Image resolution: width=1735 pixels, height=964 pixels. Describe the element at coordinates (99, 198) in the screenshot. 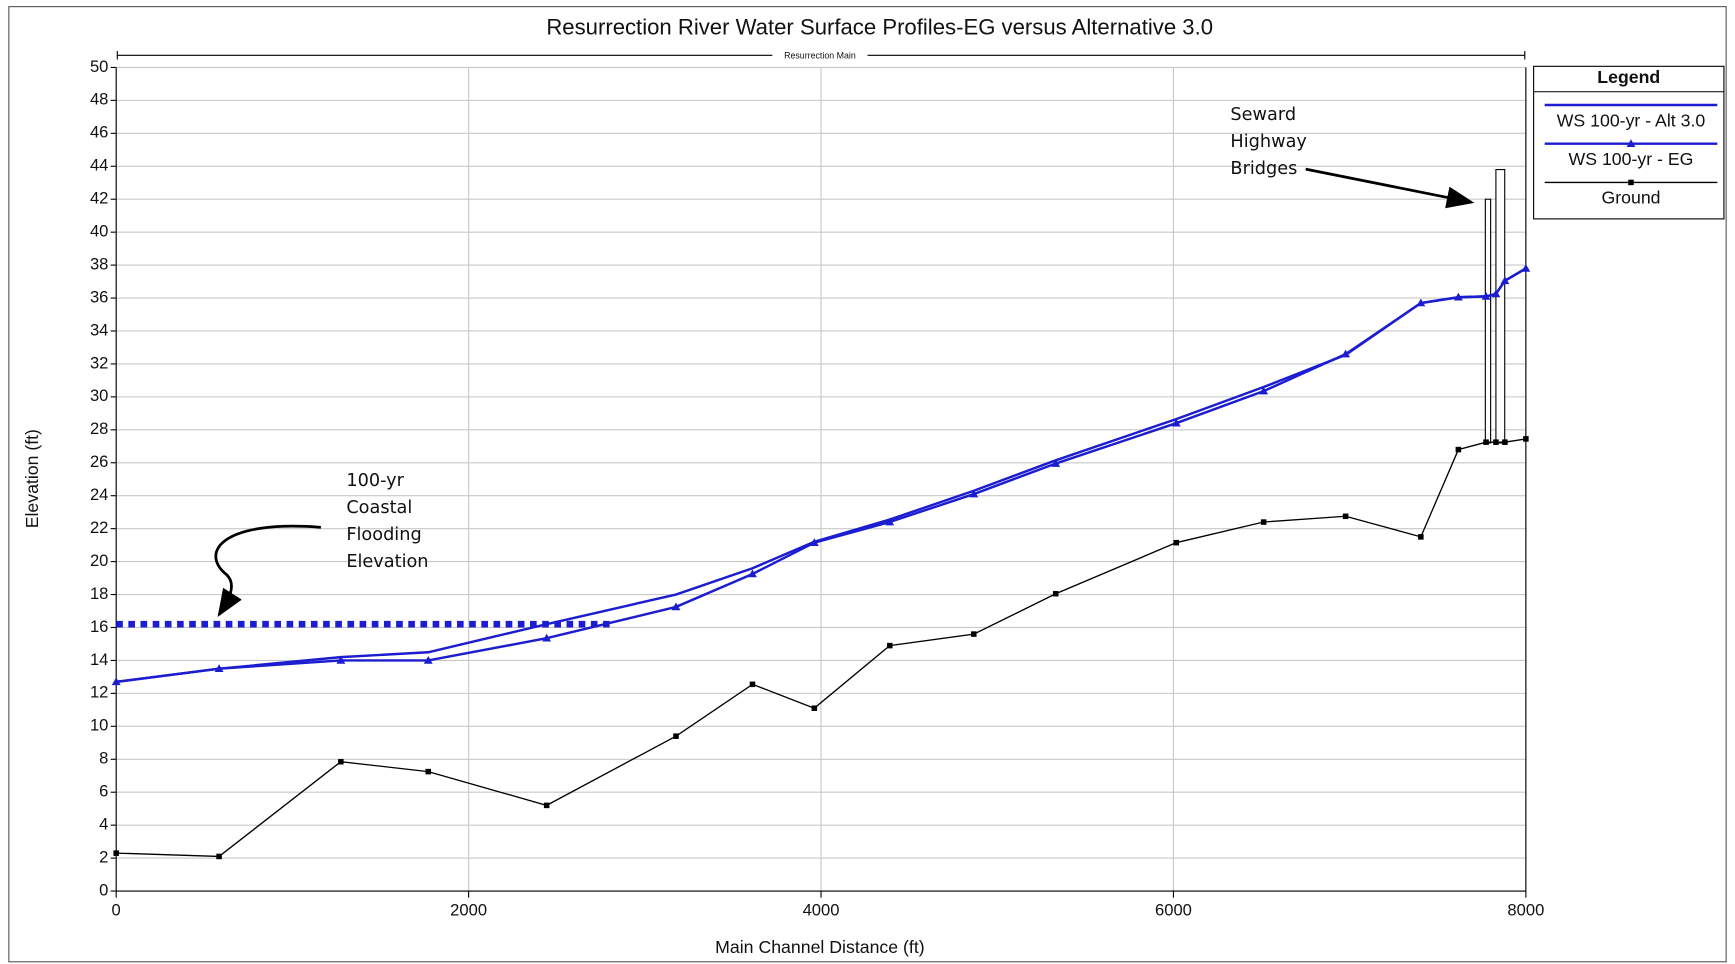

I see `y-tick-label: 42` at that location.